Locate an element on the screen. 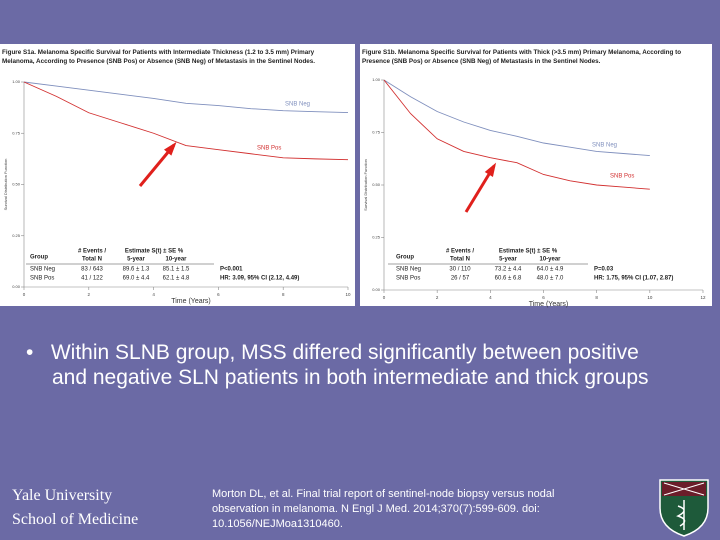  logo is located at coordinates (684, 508).